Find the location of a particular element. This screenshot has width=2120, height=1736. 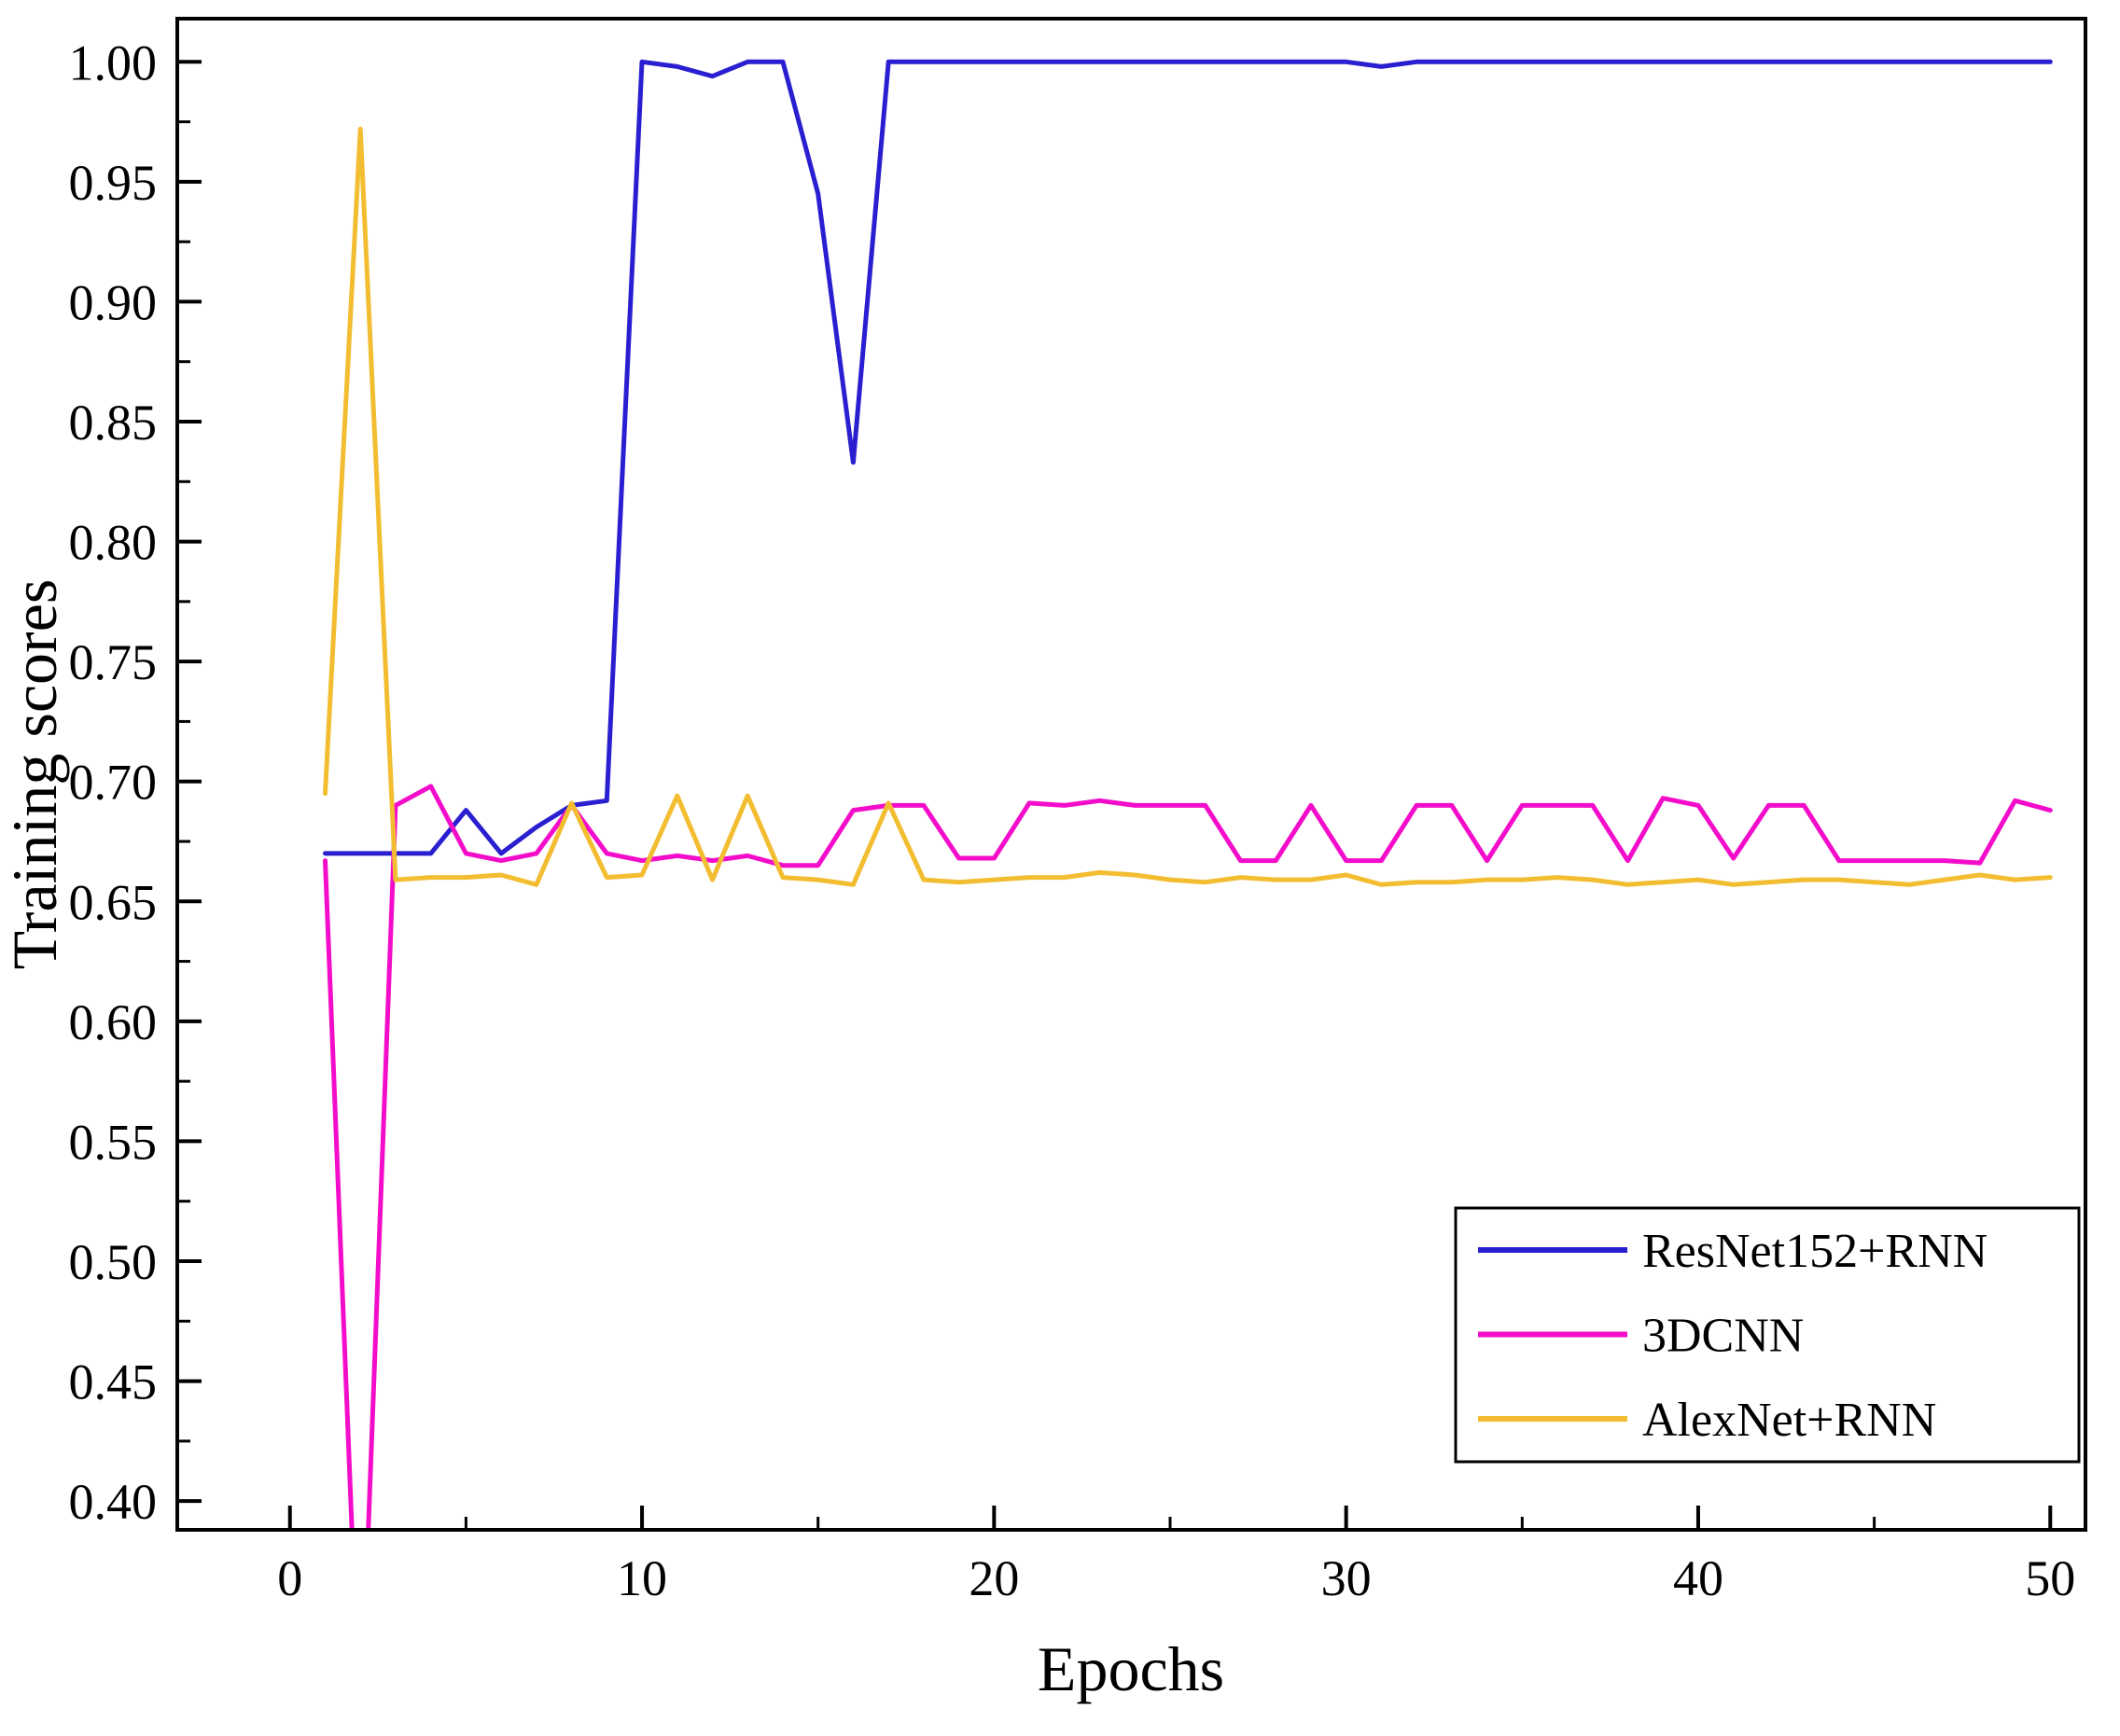

y-tick-label: 1.00 is located at coordinates (113, 62).